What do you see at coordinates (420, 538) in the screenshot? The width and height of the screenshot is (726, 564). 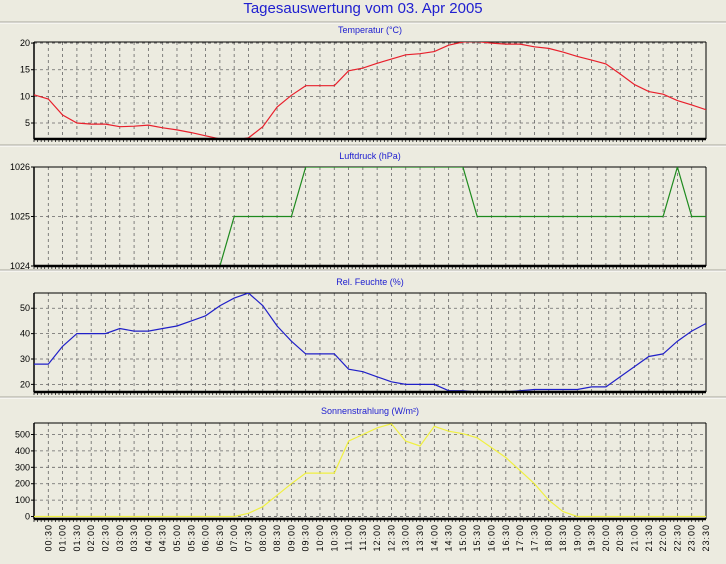 I see `x-tick-label: 13:30` at bounding box center [420, 538].